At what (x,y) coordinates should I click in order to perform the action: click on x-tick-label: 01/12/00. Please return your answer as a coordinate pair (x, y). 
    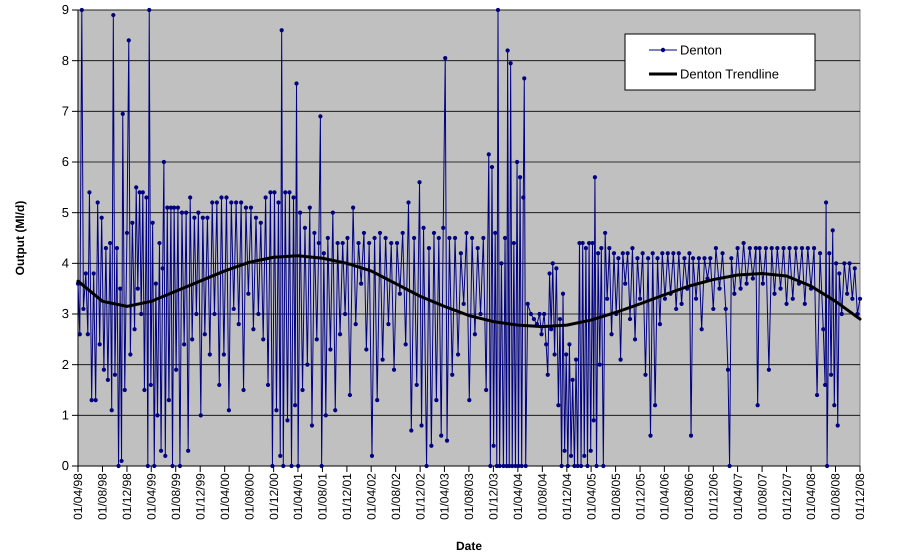
    Looking at the image, I should click on (273, 496).